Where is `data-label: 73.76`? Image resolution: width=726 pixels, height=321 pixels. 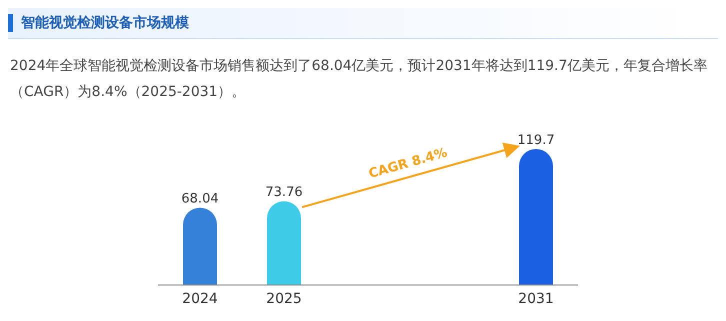 data-label: 73.76 is located at coordinates (284, 192).